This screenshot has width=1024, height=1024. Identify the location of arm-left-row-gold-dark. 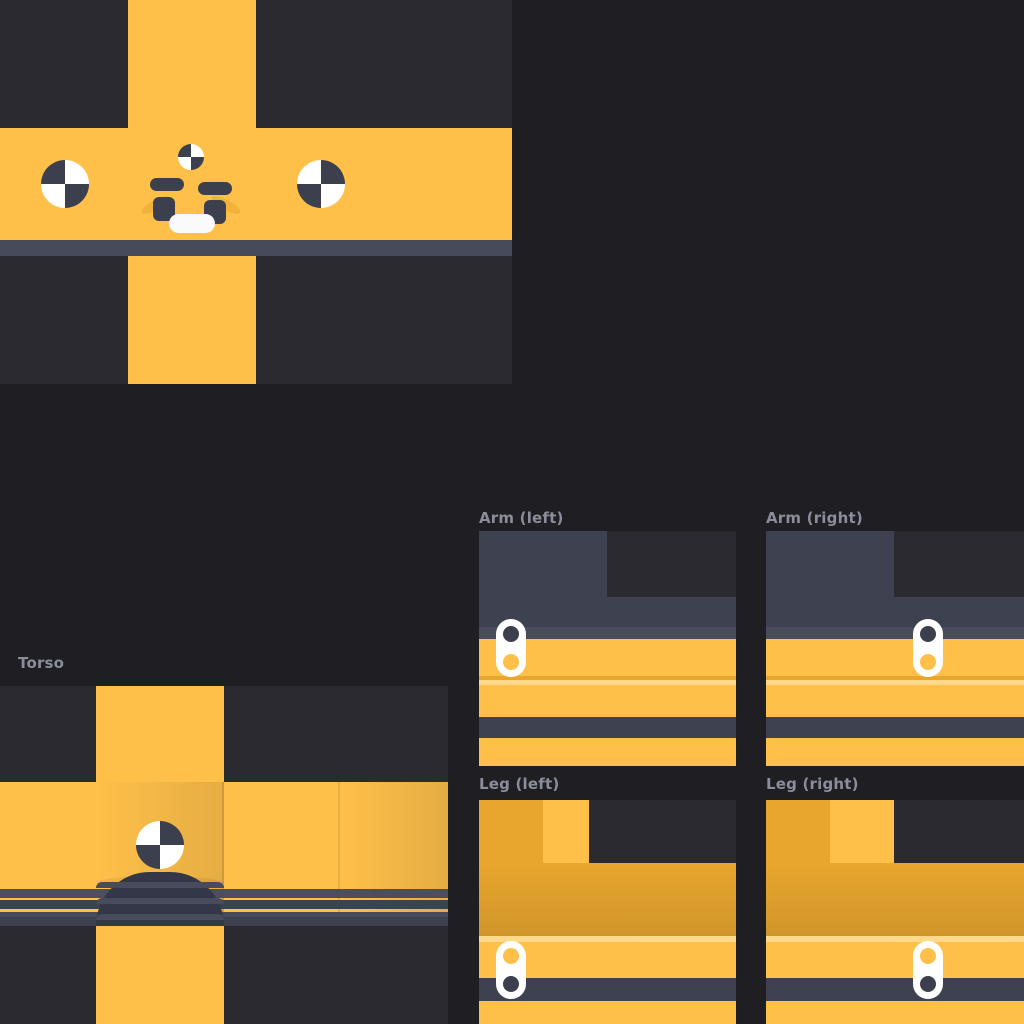
(607, 678).